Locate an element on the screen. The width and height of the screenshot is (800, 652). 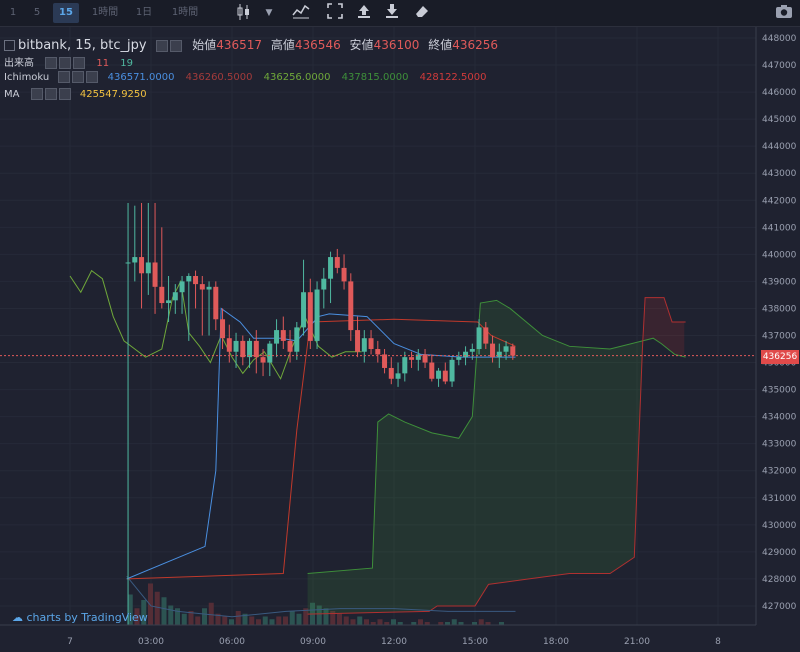
price-tick-label: 431000 is located at coordinates (779, 499).